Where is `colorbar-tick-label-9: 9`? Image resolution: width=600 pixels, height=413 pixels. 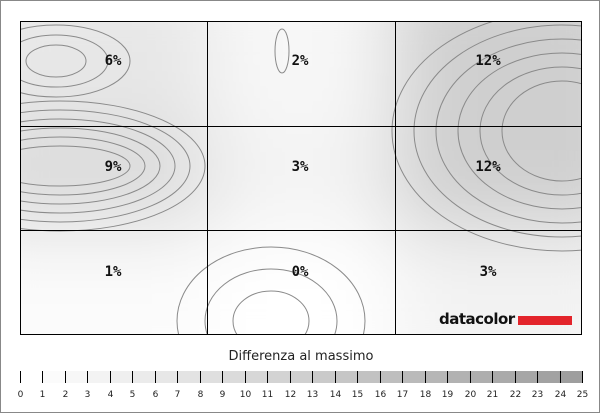 colorbar-tick-label-9: 9 is located at coordinates (223, 395).